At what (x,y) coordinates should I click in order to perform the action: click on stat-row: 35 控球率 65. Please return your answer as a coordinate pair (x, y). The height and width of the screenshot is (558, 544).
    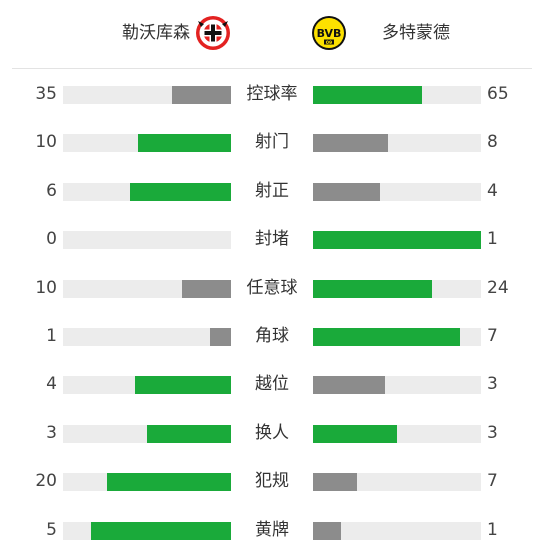
    Looking at the image, I should click on (272, 94).